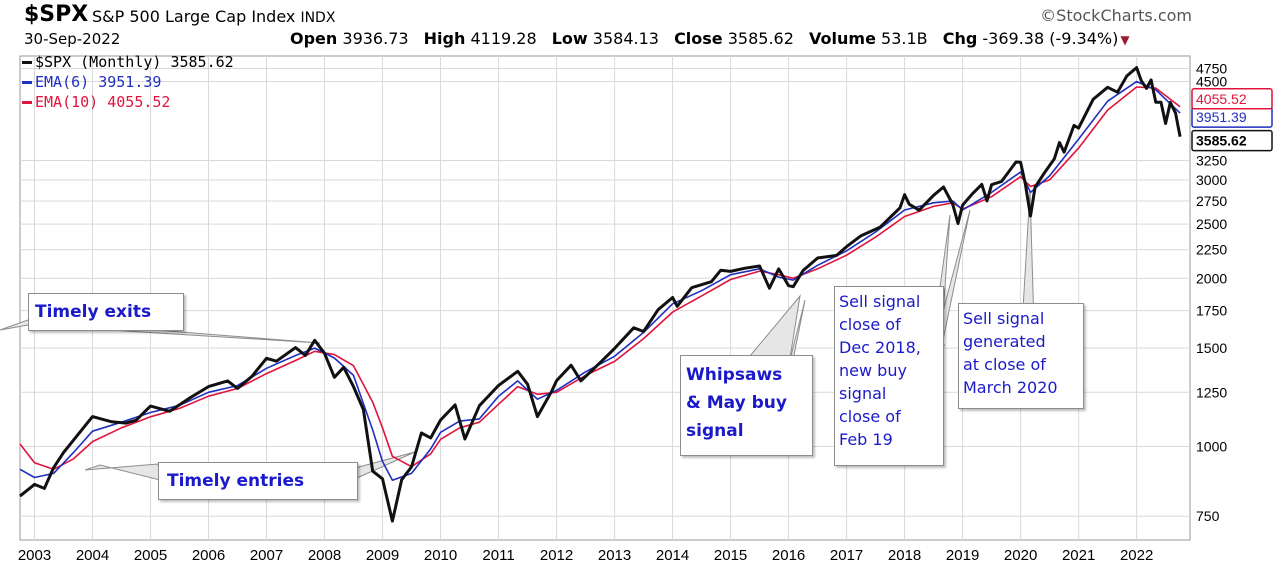 The image size is (1280, 569). I want to click on x-tick-label: 2003, so click(34, 555).